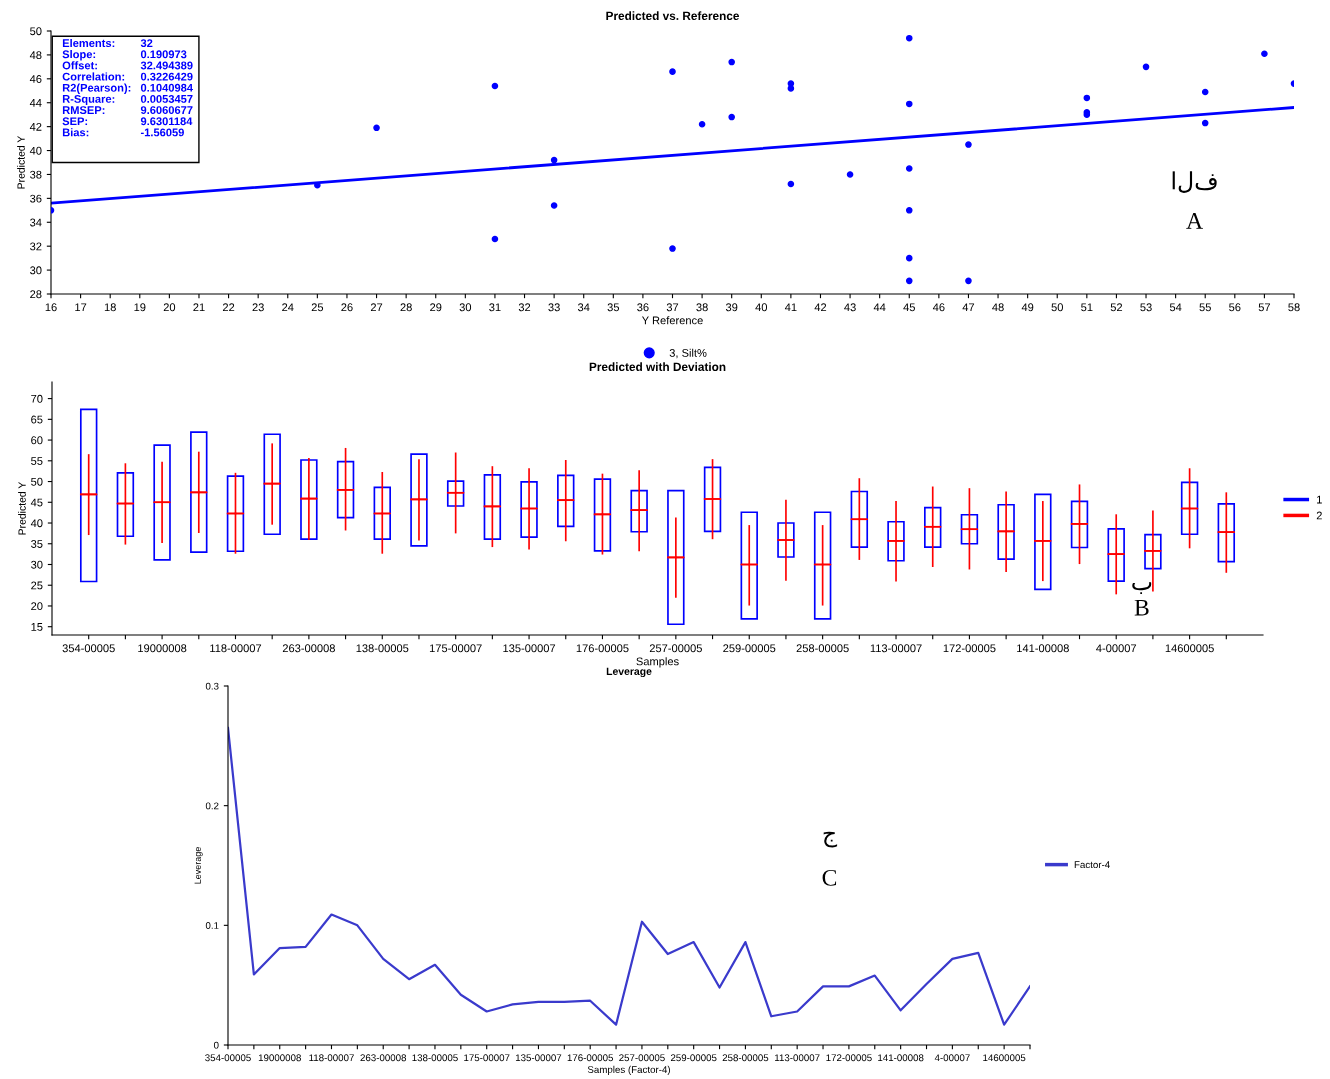 The width and height of the screenshot is (1330, 1079). What do you see at coordinates (672, 320) in the screenshot?
I see `x-axis-title: Y Reference` at bounding box center [672, 320].